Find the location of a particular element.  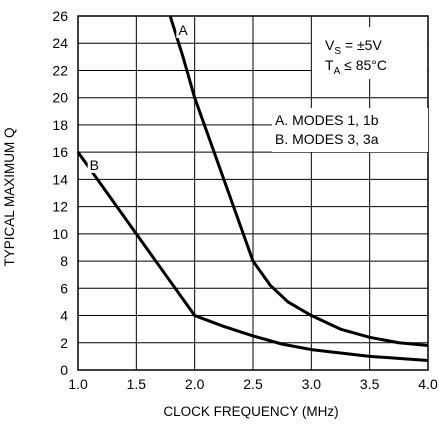

y-tick-label: 26 is located at coordinates (60, 16).